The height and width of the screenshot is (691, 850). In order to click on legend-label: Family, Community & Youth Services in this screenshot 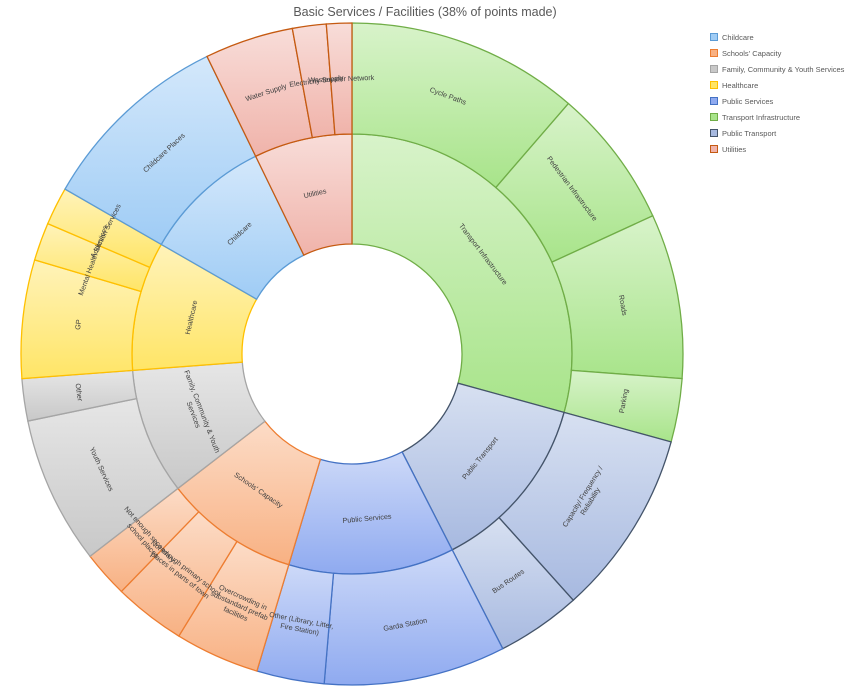, I will do `click(783, 69)`.